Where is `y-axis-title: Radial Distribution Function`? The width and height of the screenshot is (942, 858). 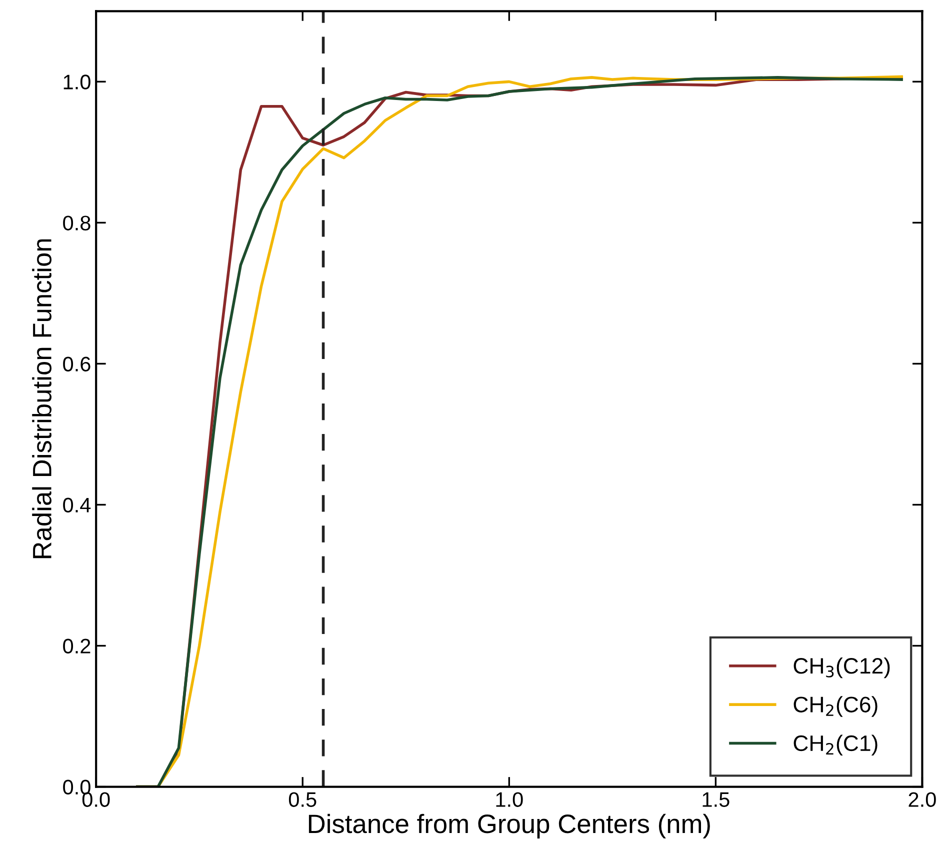 y-axis-title: Radial Distribution Function is located at coordinates (42, 398).